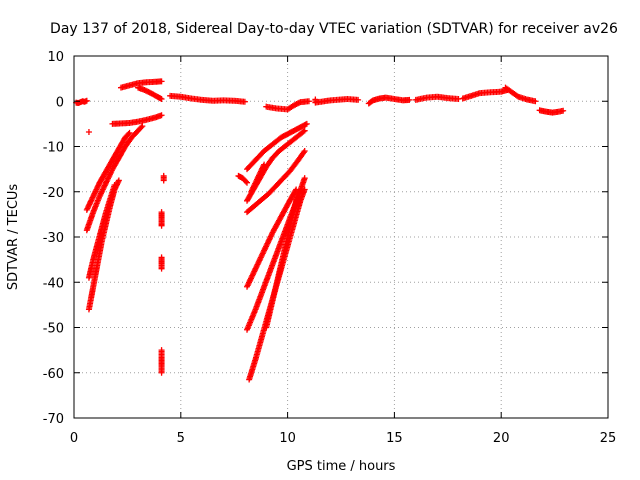  What do you see at coordinates (341, 466) in the screenshot?
I see `x-axis-label: GPS time / hours` at bounding box center [341, 466].